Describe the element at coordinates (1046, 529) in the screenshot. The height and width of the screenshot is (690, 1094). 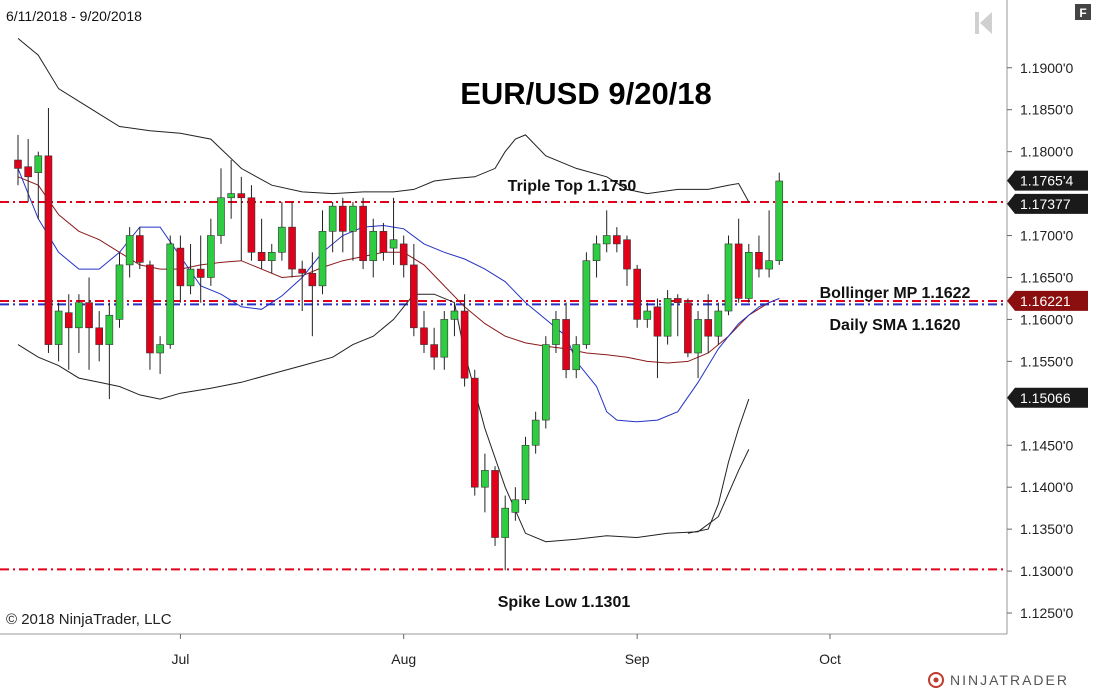
I see `price-tick-label: 1.1350'0` at that location.